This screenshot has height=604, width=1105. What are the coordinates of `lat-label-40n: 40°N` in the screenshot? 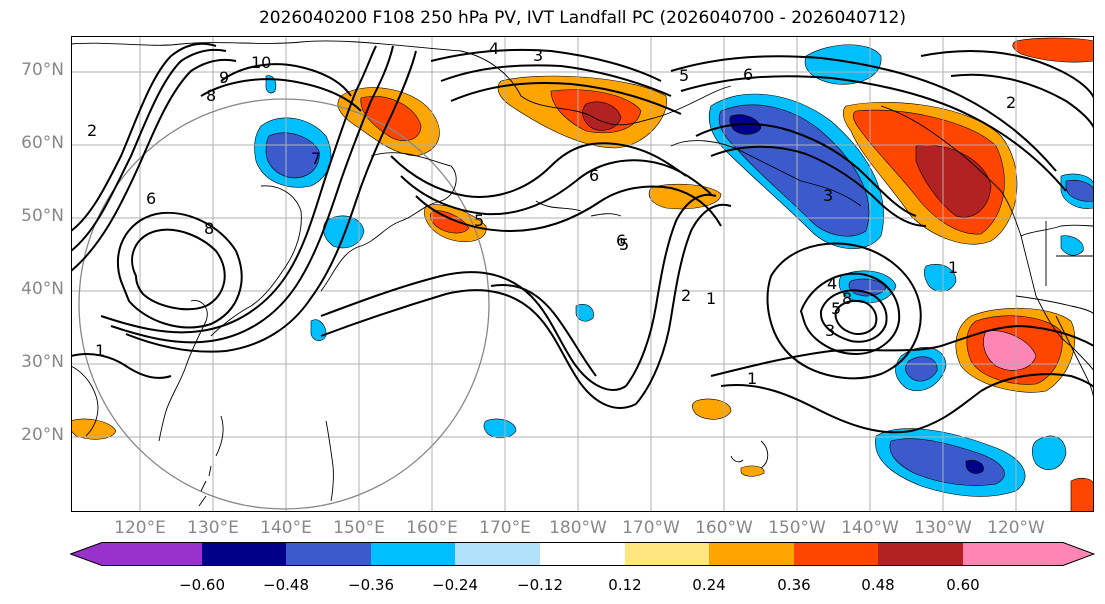 It's located at (42, 289).